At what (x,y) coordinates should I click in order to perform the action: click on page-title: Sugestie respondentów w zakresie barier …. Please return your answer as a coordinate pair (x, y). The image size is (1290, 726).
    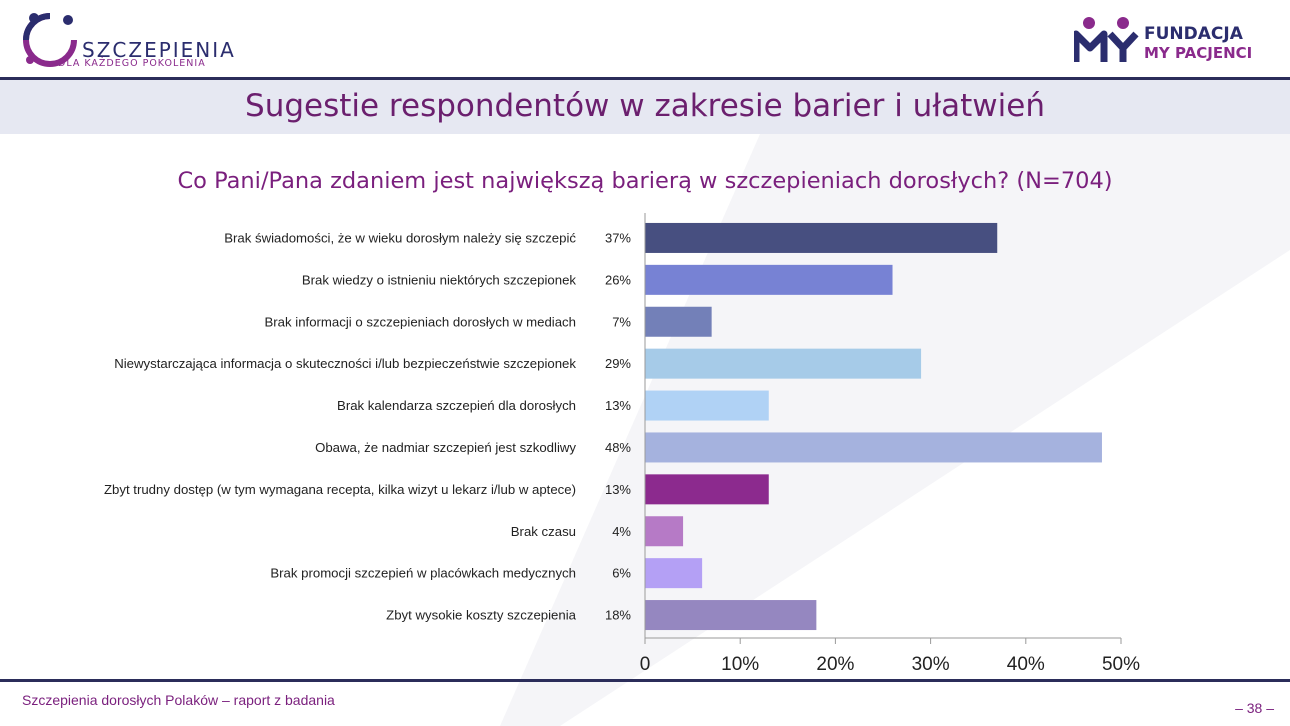
    Looking at the image, I should click on (645, 106).